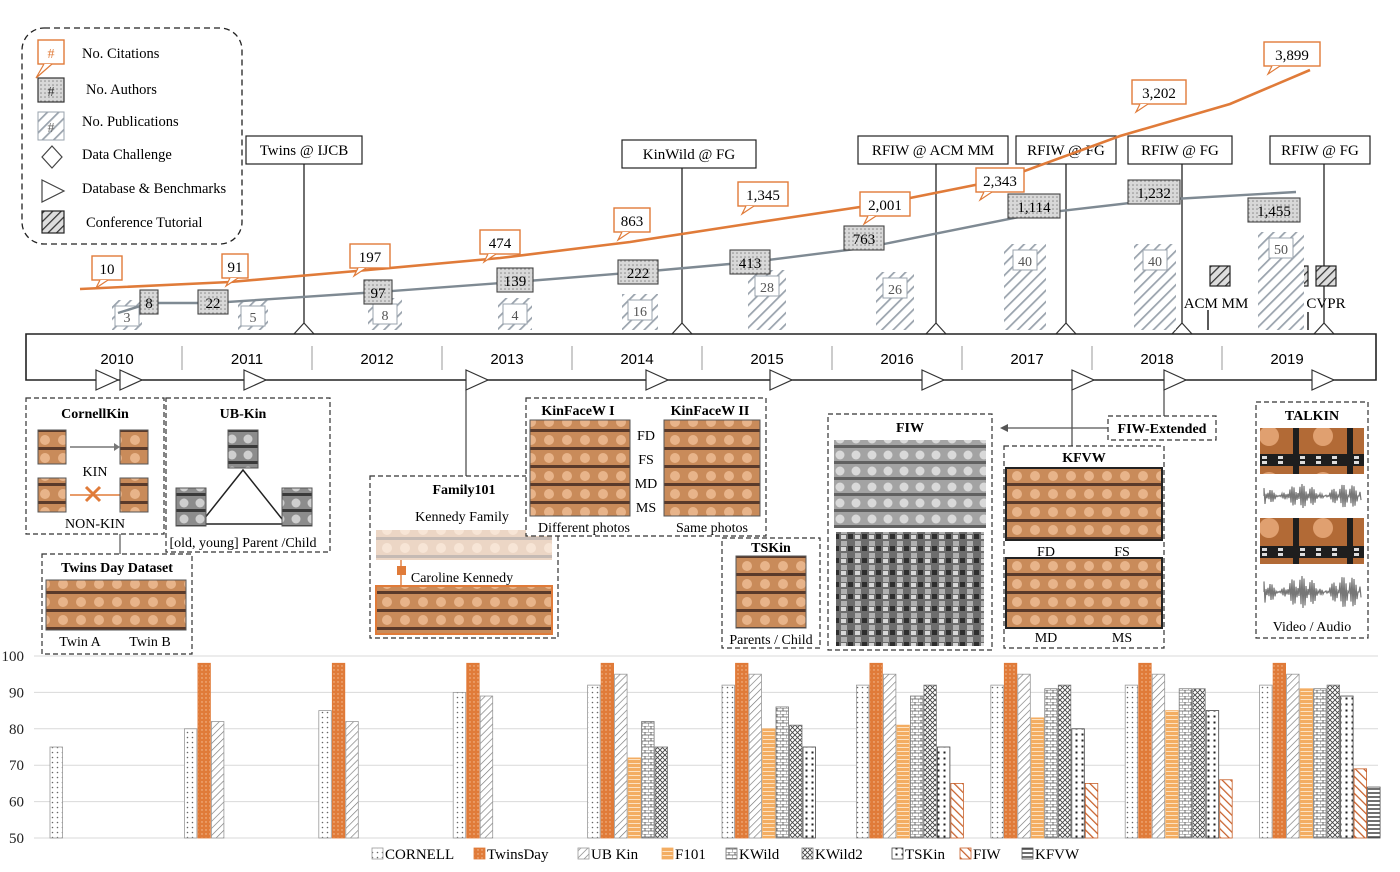 This screenshot has width=1400, height=872. Describe the element at coordinates (766, 359) in the screenshot. I see `year-label-2015: 2015` at that location.